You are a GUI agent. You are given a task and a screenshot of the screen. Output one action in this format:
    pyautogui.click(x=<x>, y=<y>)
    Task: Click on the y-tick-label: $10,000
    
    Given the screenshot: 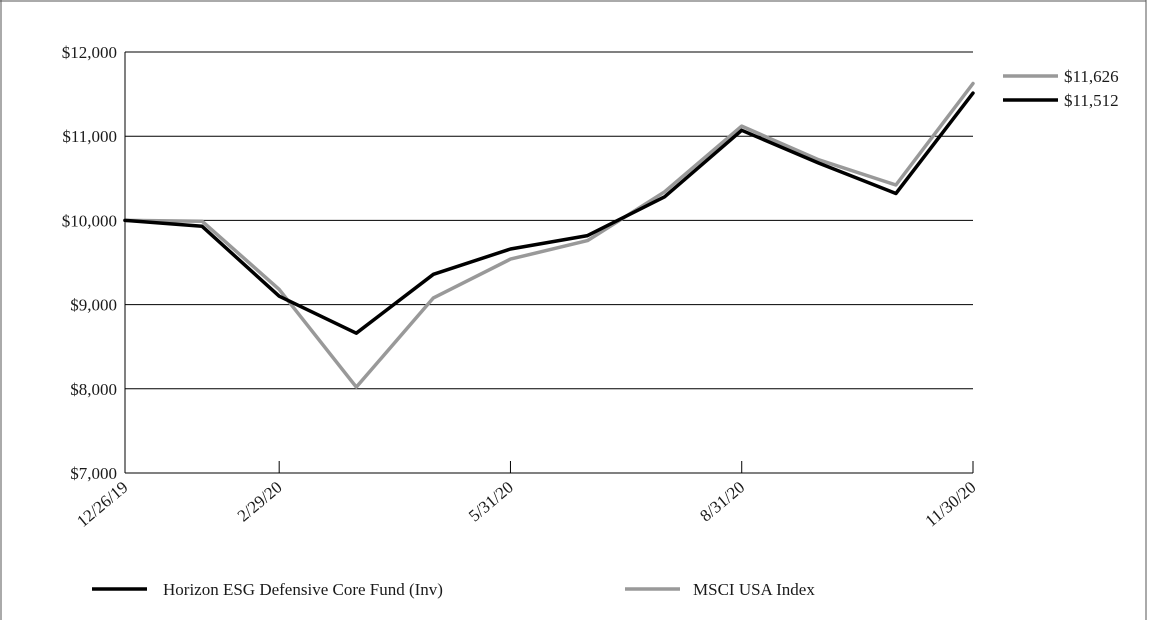 What is the action you would take?
    pyautogui.click(x=89, y=220)
    